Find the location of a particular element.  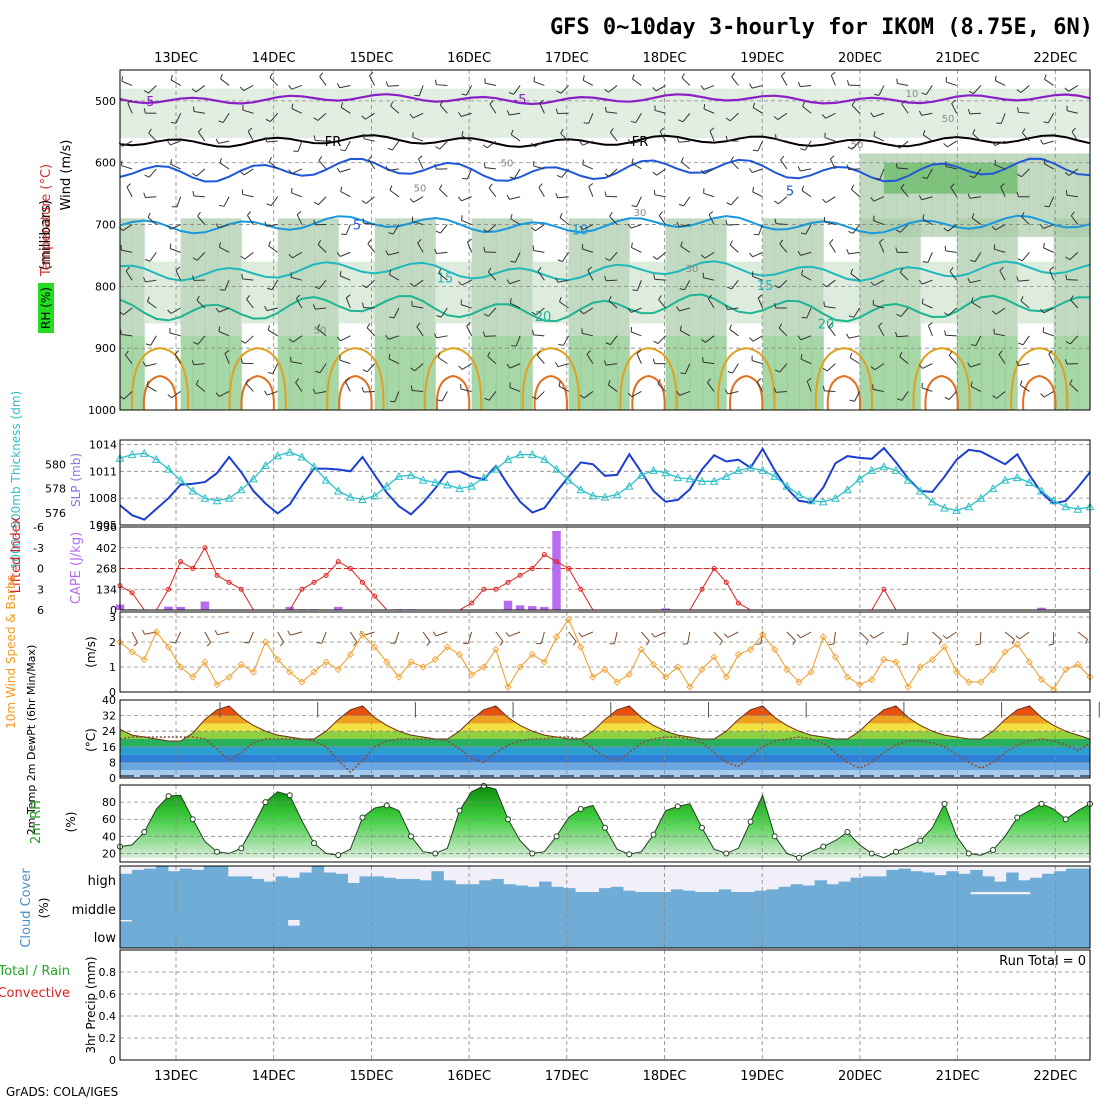

date-label-top: 21DEC is located at coordinates (958, 58).